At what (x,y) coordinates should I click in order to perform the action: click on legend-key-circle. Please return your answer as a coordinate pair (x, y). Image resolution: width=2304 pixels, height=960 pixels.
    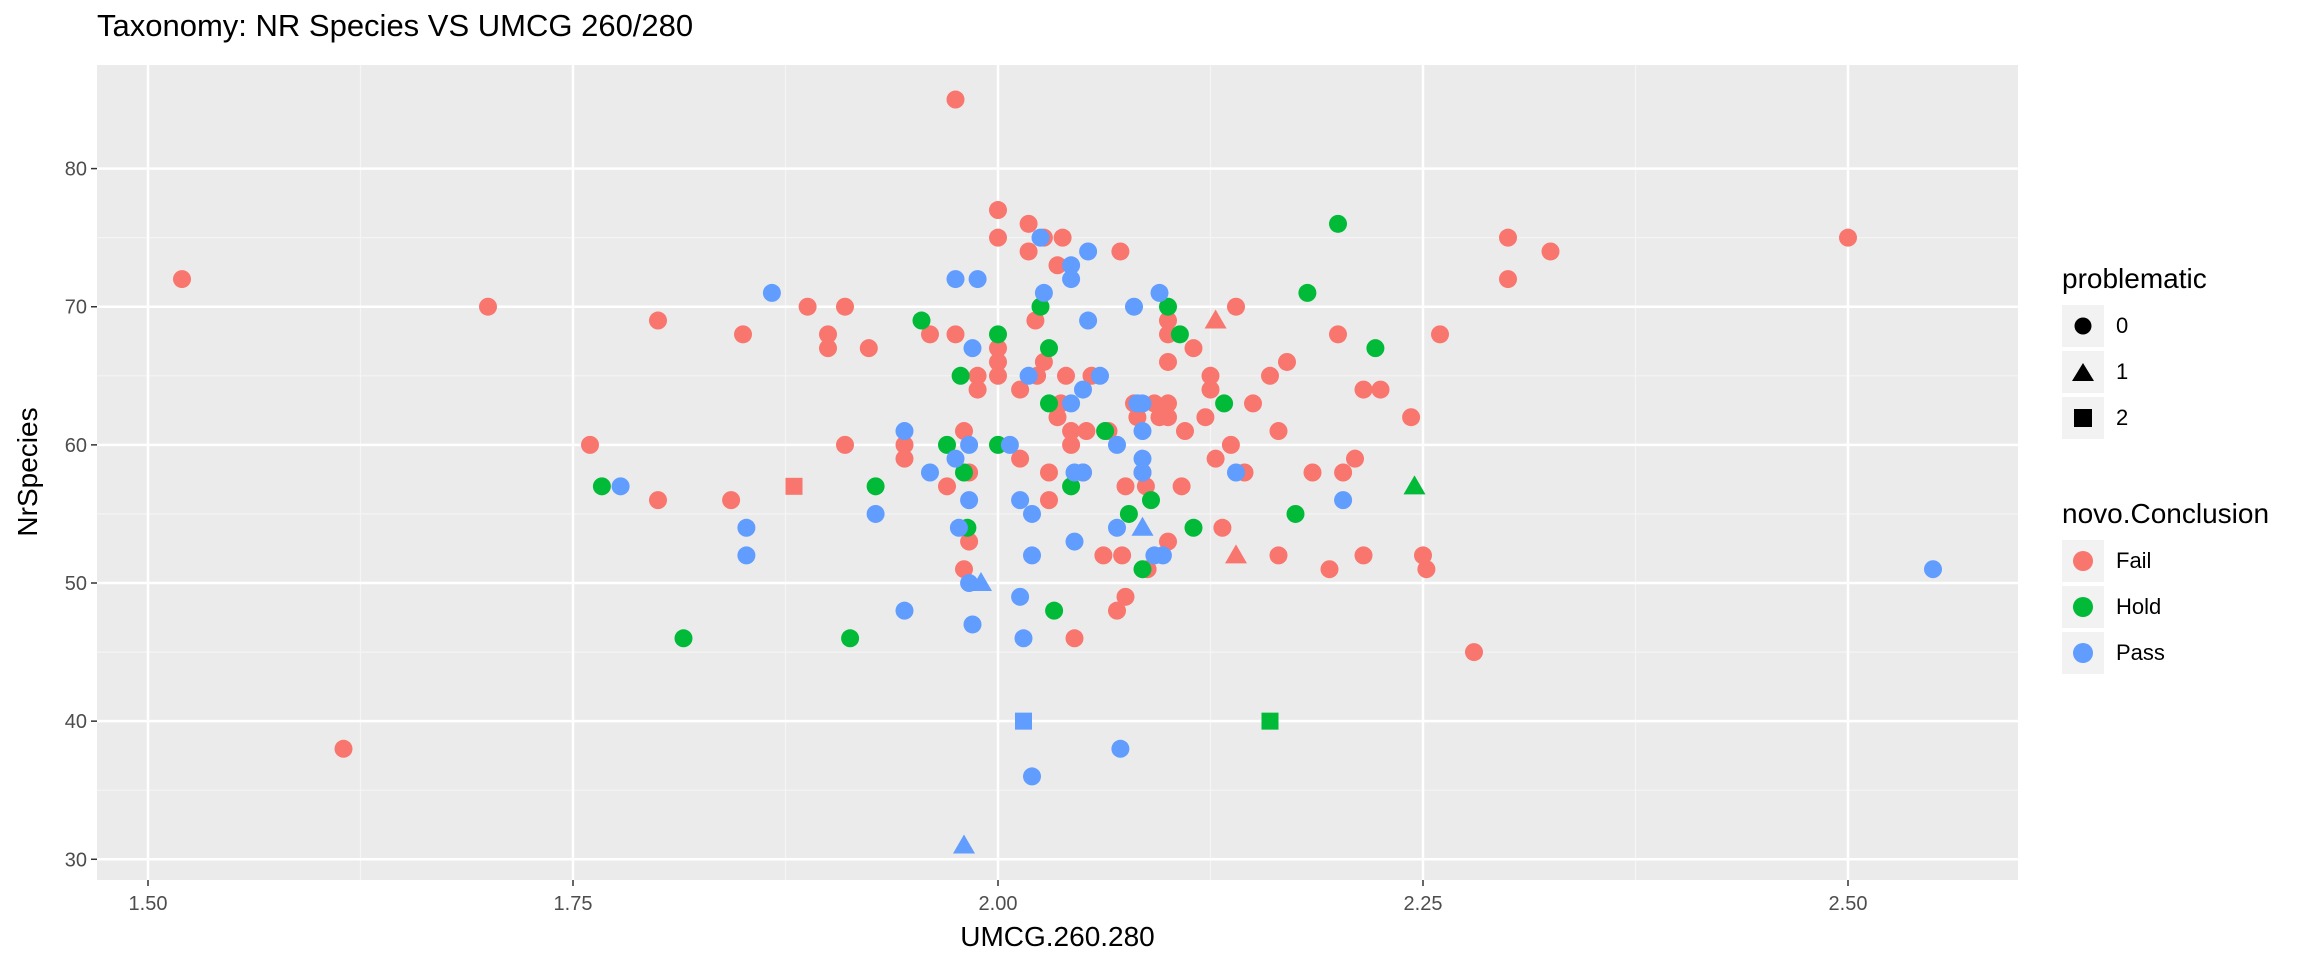
    Looking at the image, I should click on (2083, 326).